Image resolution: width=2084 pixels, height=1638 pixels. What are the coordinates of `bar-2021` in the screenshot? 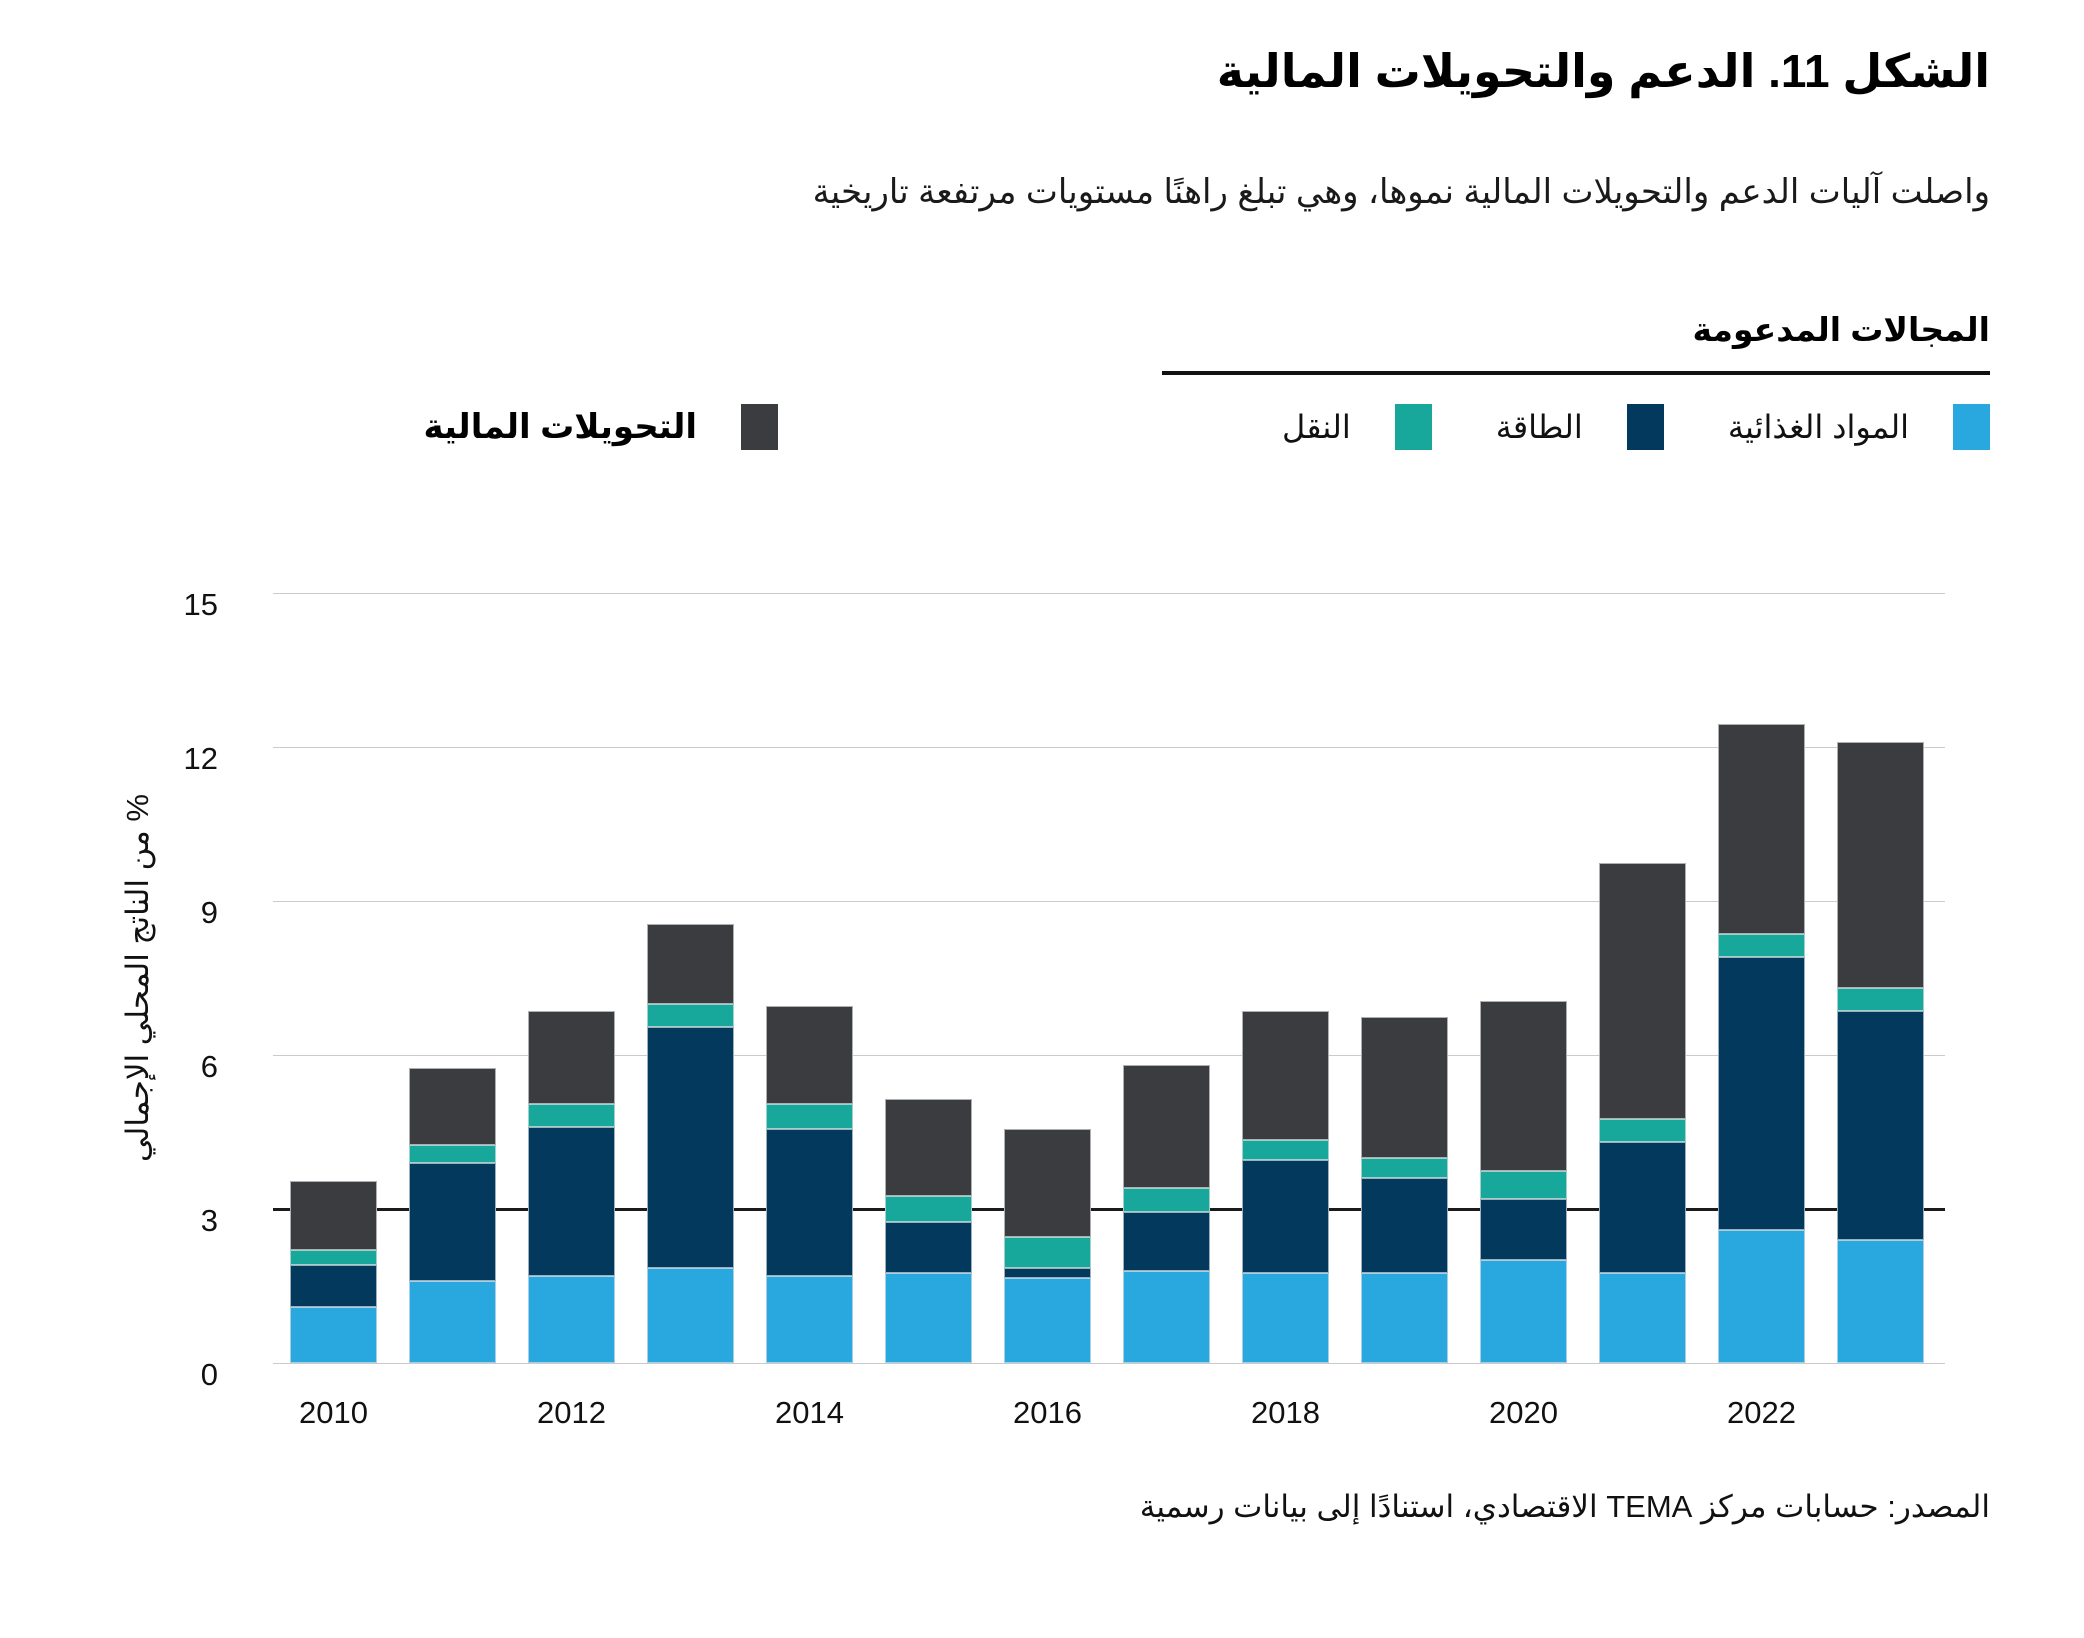 It's located at (1642, 1112).